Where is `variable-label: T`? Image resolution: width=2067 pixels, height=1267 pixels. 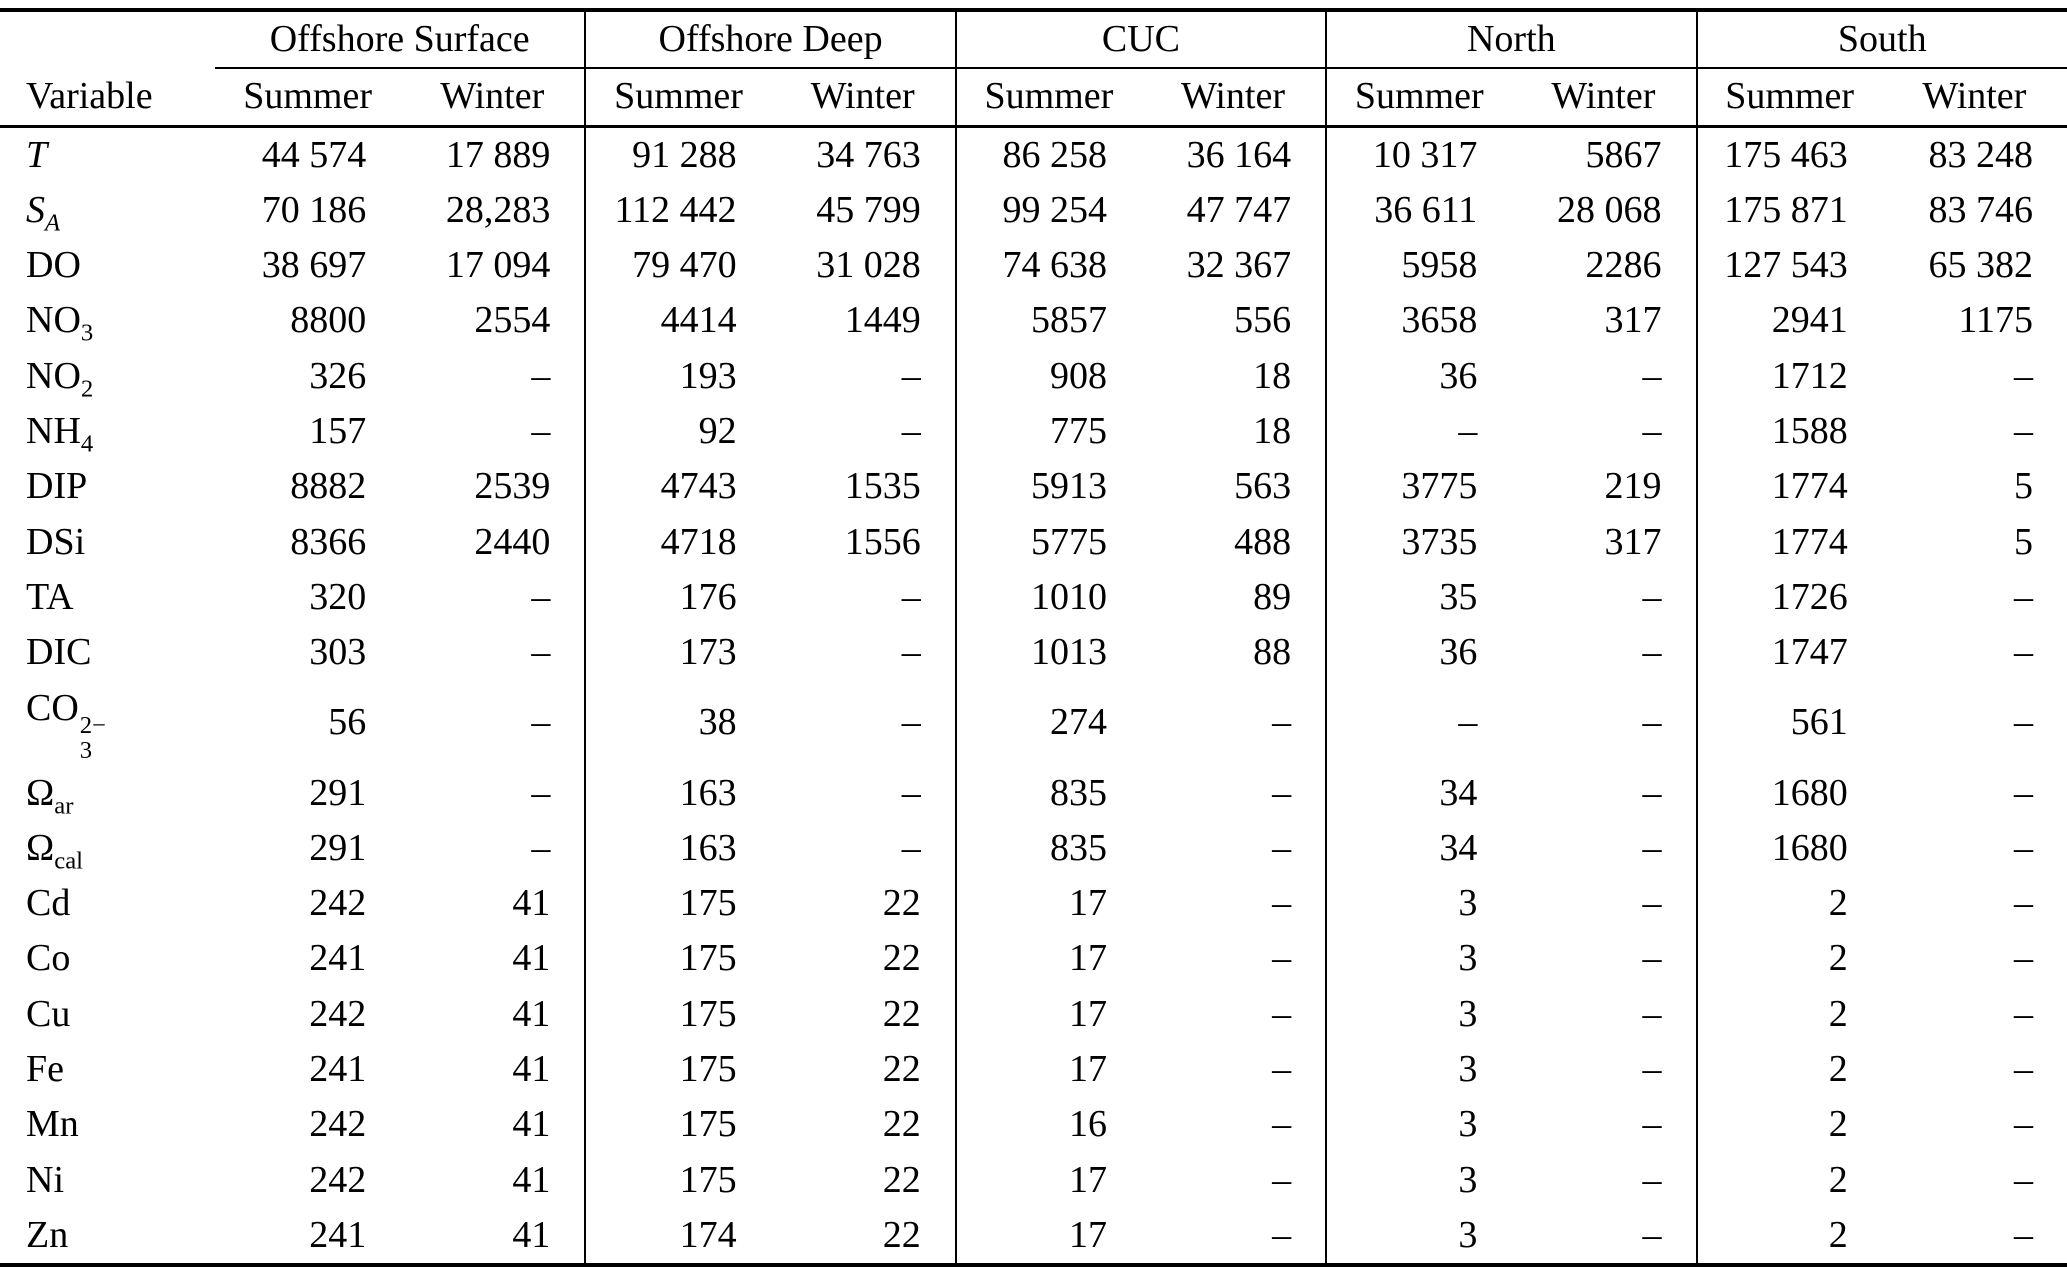
variable-label: T is located at coordinates (107, 154).